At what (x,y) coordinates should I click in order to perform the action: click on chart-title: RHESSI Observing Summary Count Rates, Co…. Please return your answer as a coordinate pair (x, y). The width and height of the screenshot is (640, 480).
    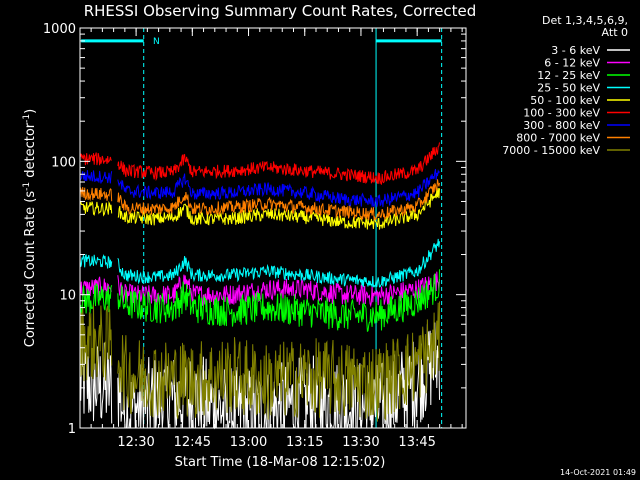
    Looking at the image, I should click on (280, 11).